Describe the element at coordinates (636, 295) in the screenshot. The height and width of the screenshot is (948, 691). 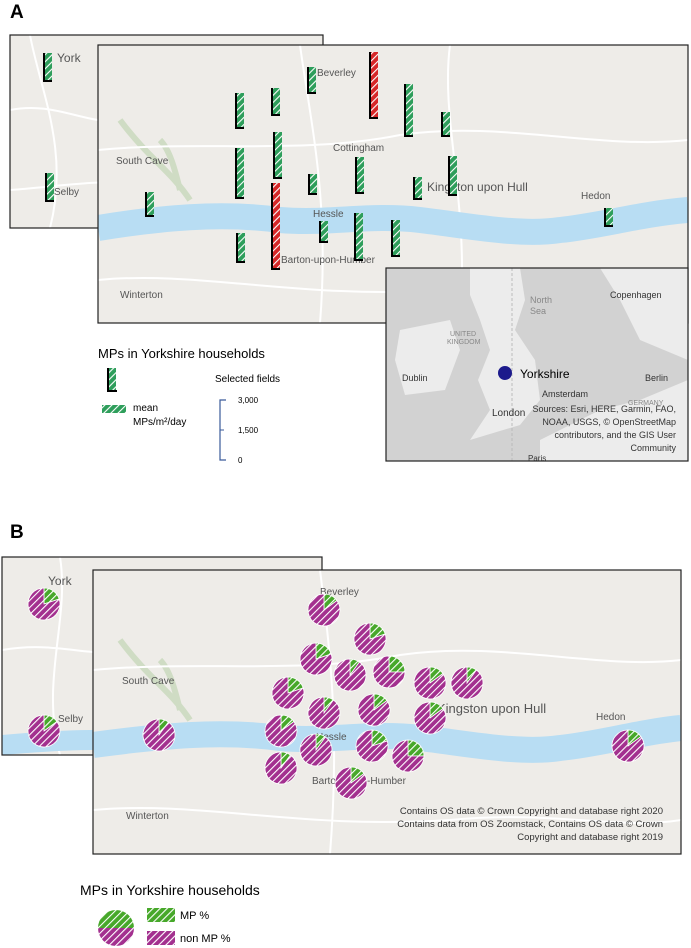
I see `inset-place: Copenhagen` at that location.